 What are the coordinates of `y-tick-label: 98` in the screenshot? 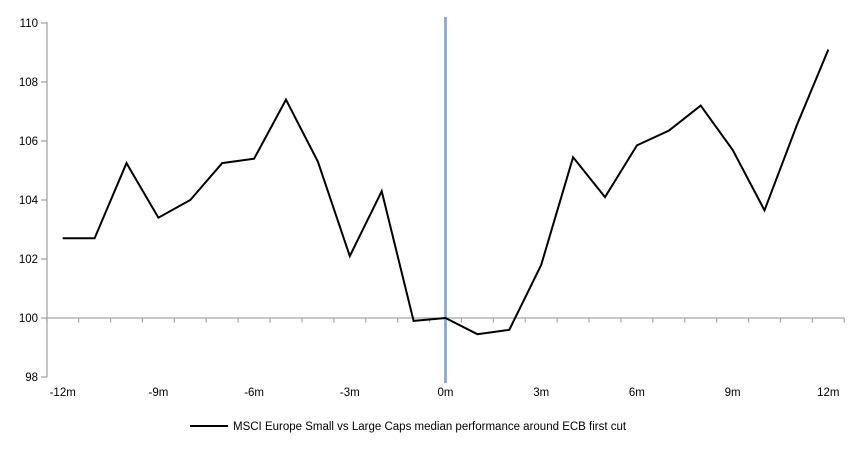 It's located at (31, 378).